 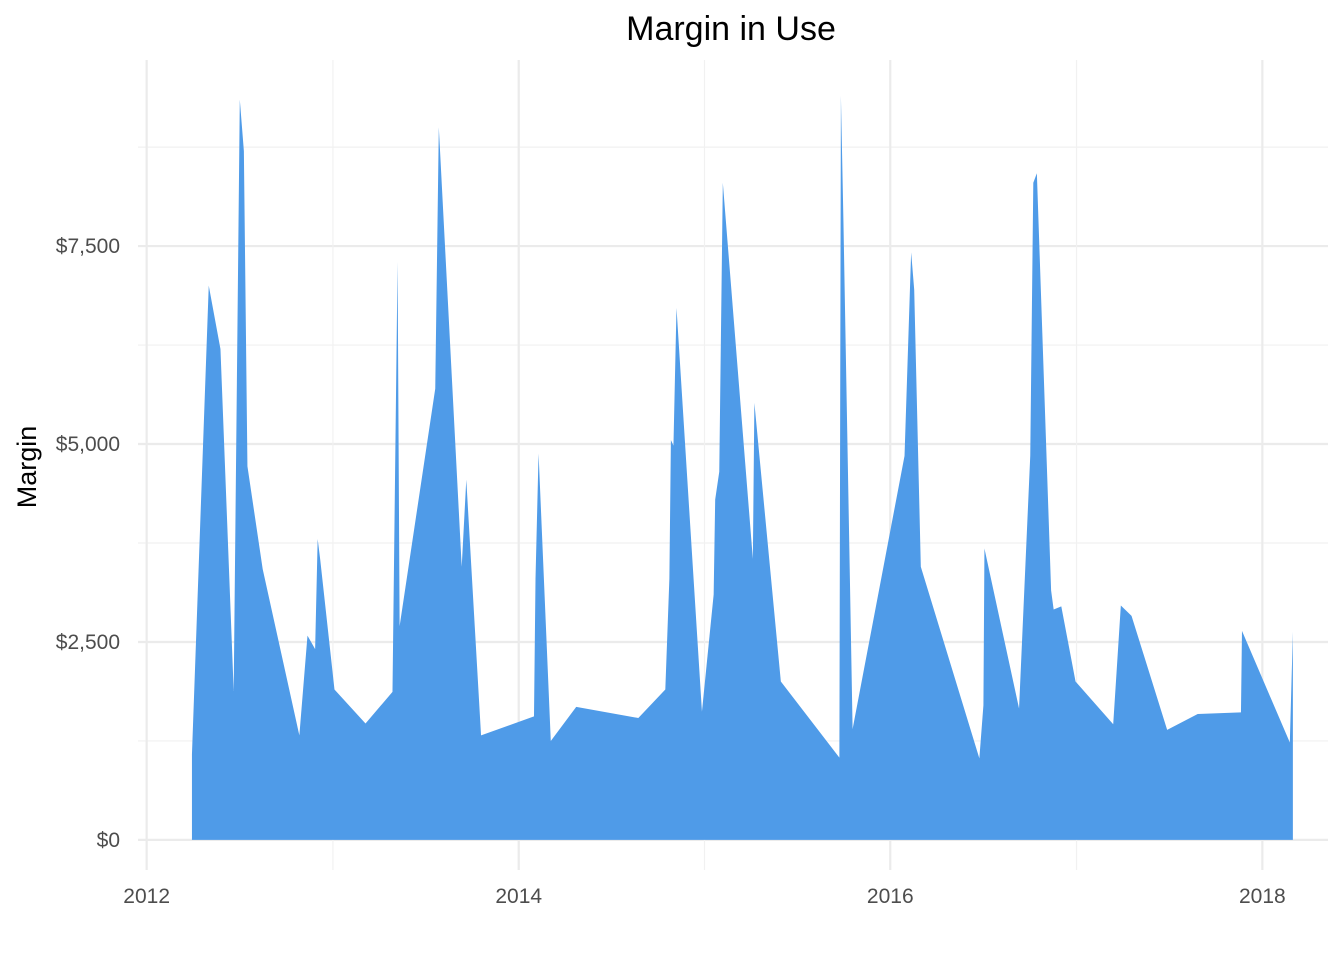 What do you see at coordinates (518, 896) in the screenshot?
I see `x-tick-label: 2014` at bounding box center [518, 896].